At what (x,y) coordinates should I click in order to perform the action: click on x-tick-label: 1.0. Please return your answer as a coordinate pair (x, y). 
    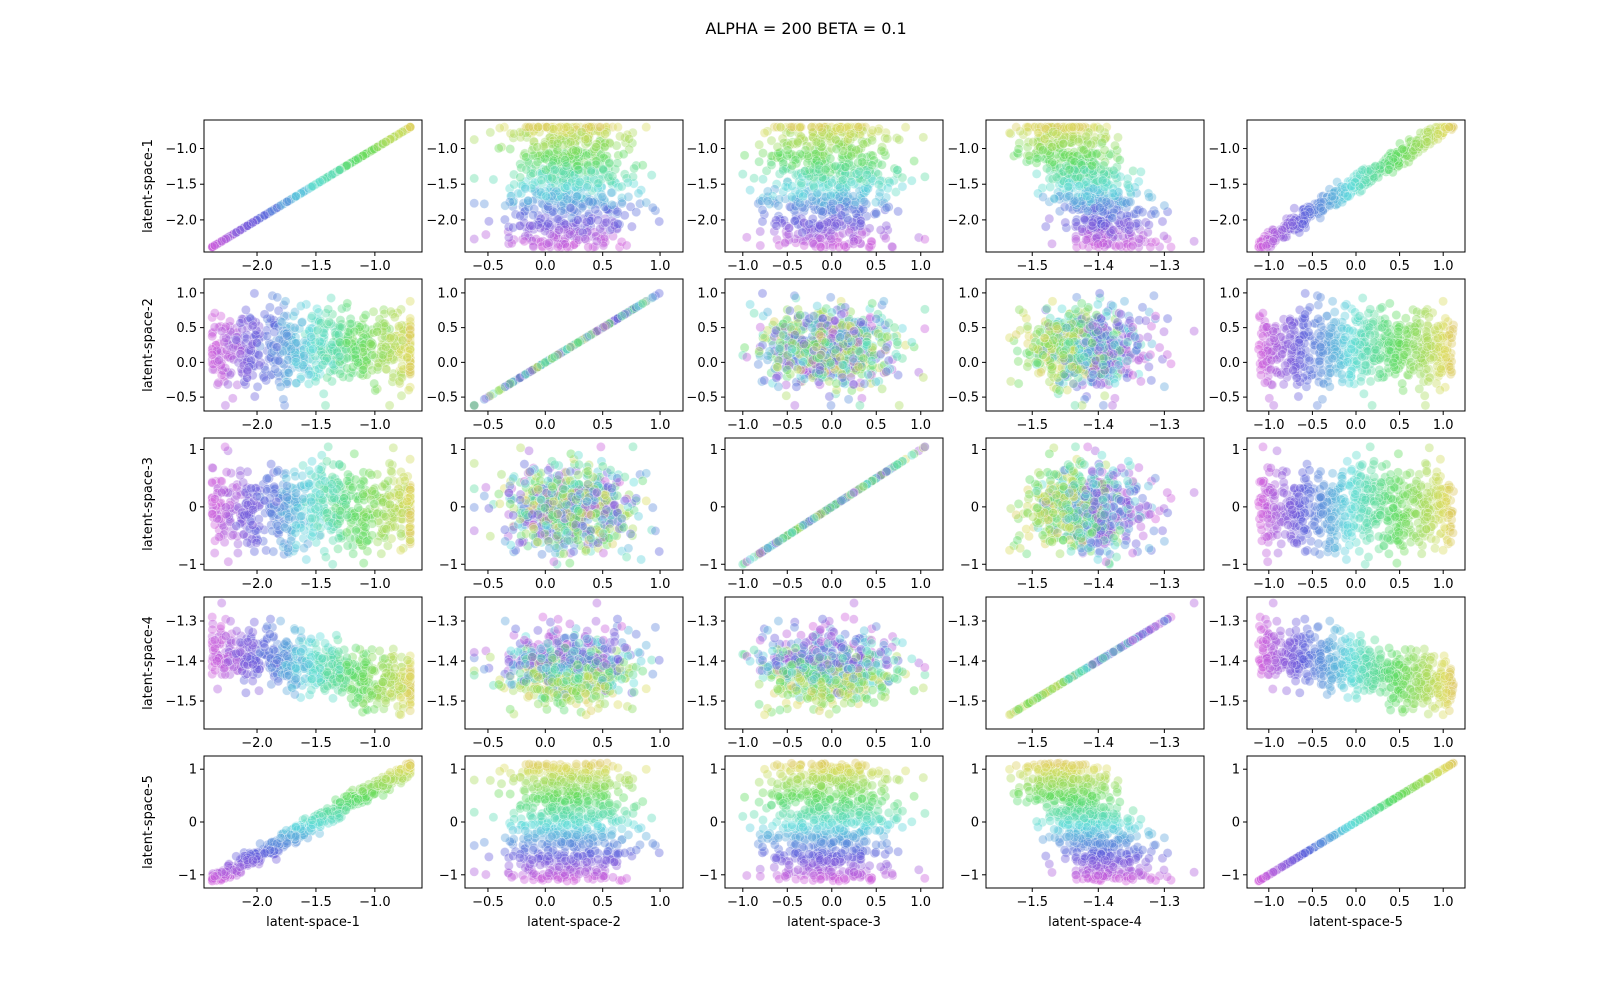
    Looking at the image, I should click on (660, 266).